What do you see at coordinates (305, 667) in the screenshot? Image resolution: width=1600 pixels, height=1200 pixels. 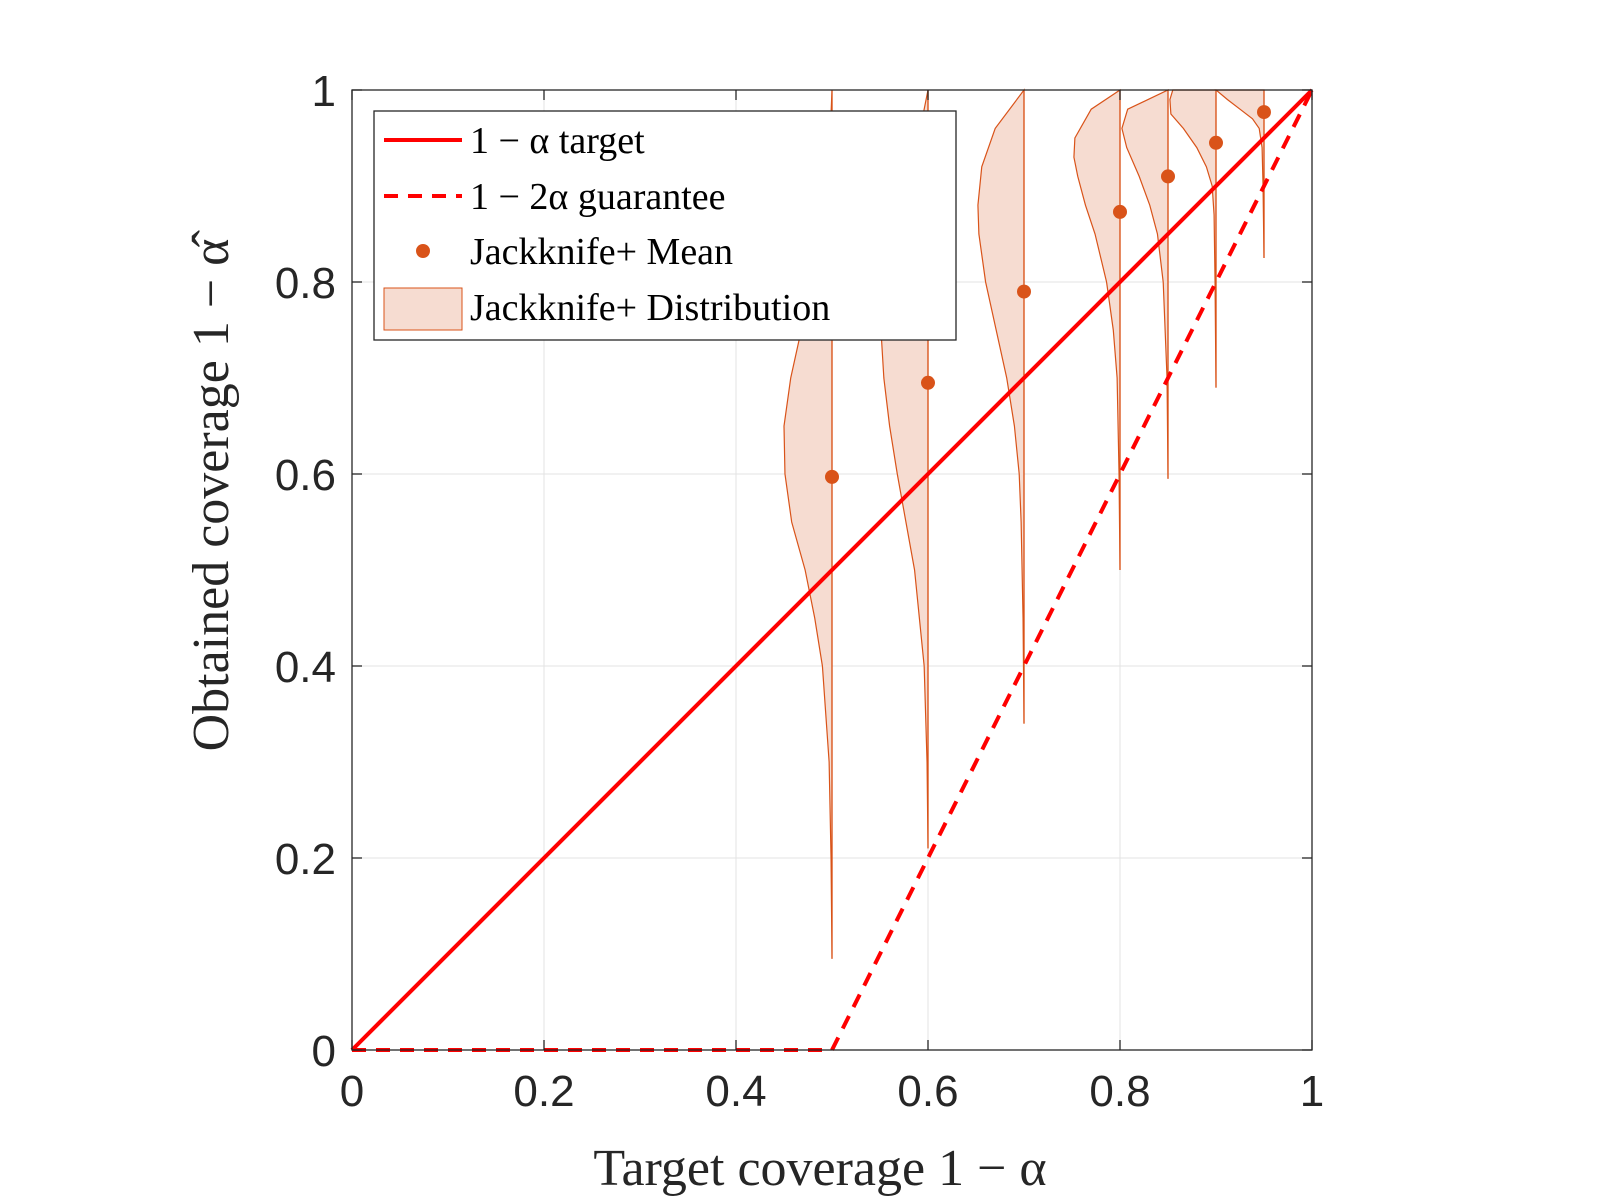 I see `y-tick-label-2: 0.4` at bounding box center [305, 667].